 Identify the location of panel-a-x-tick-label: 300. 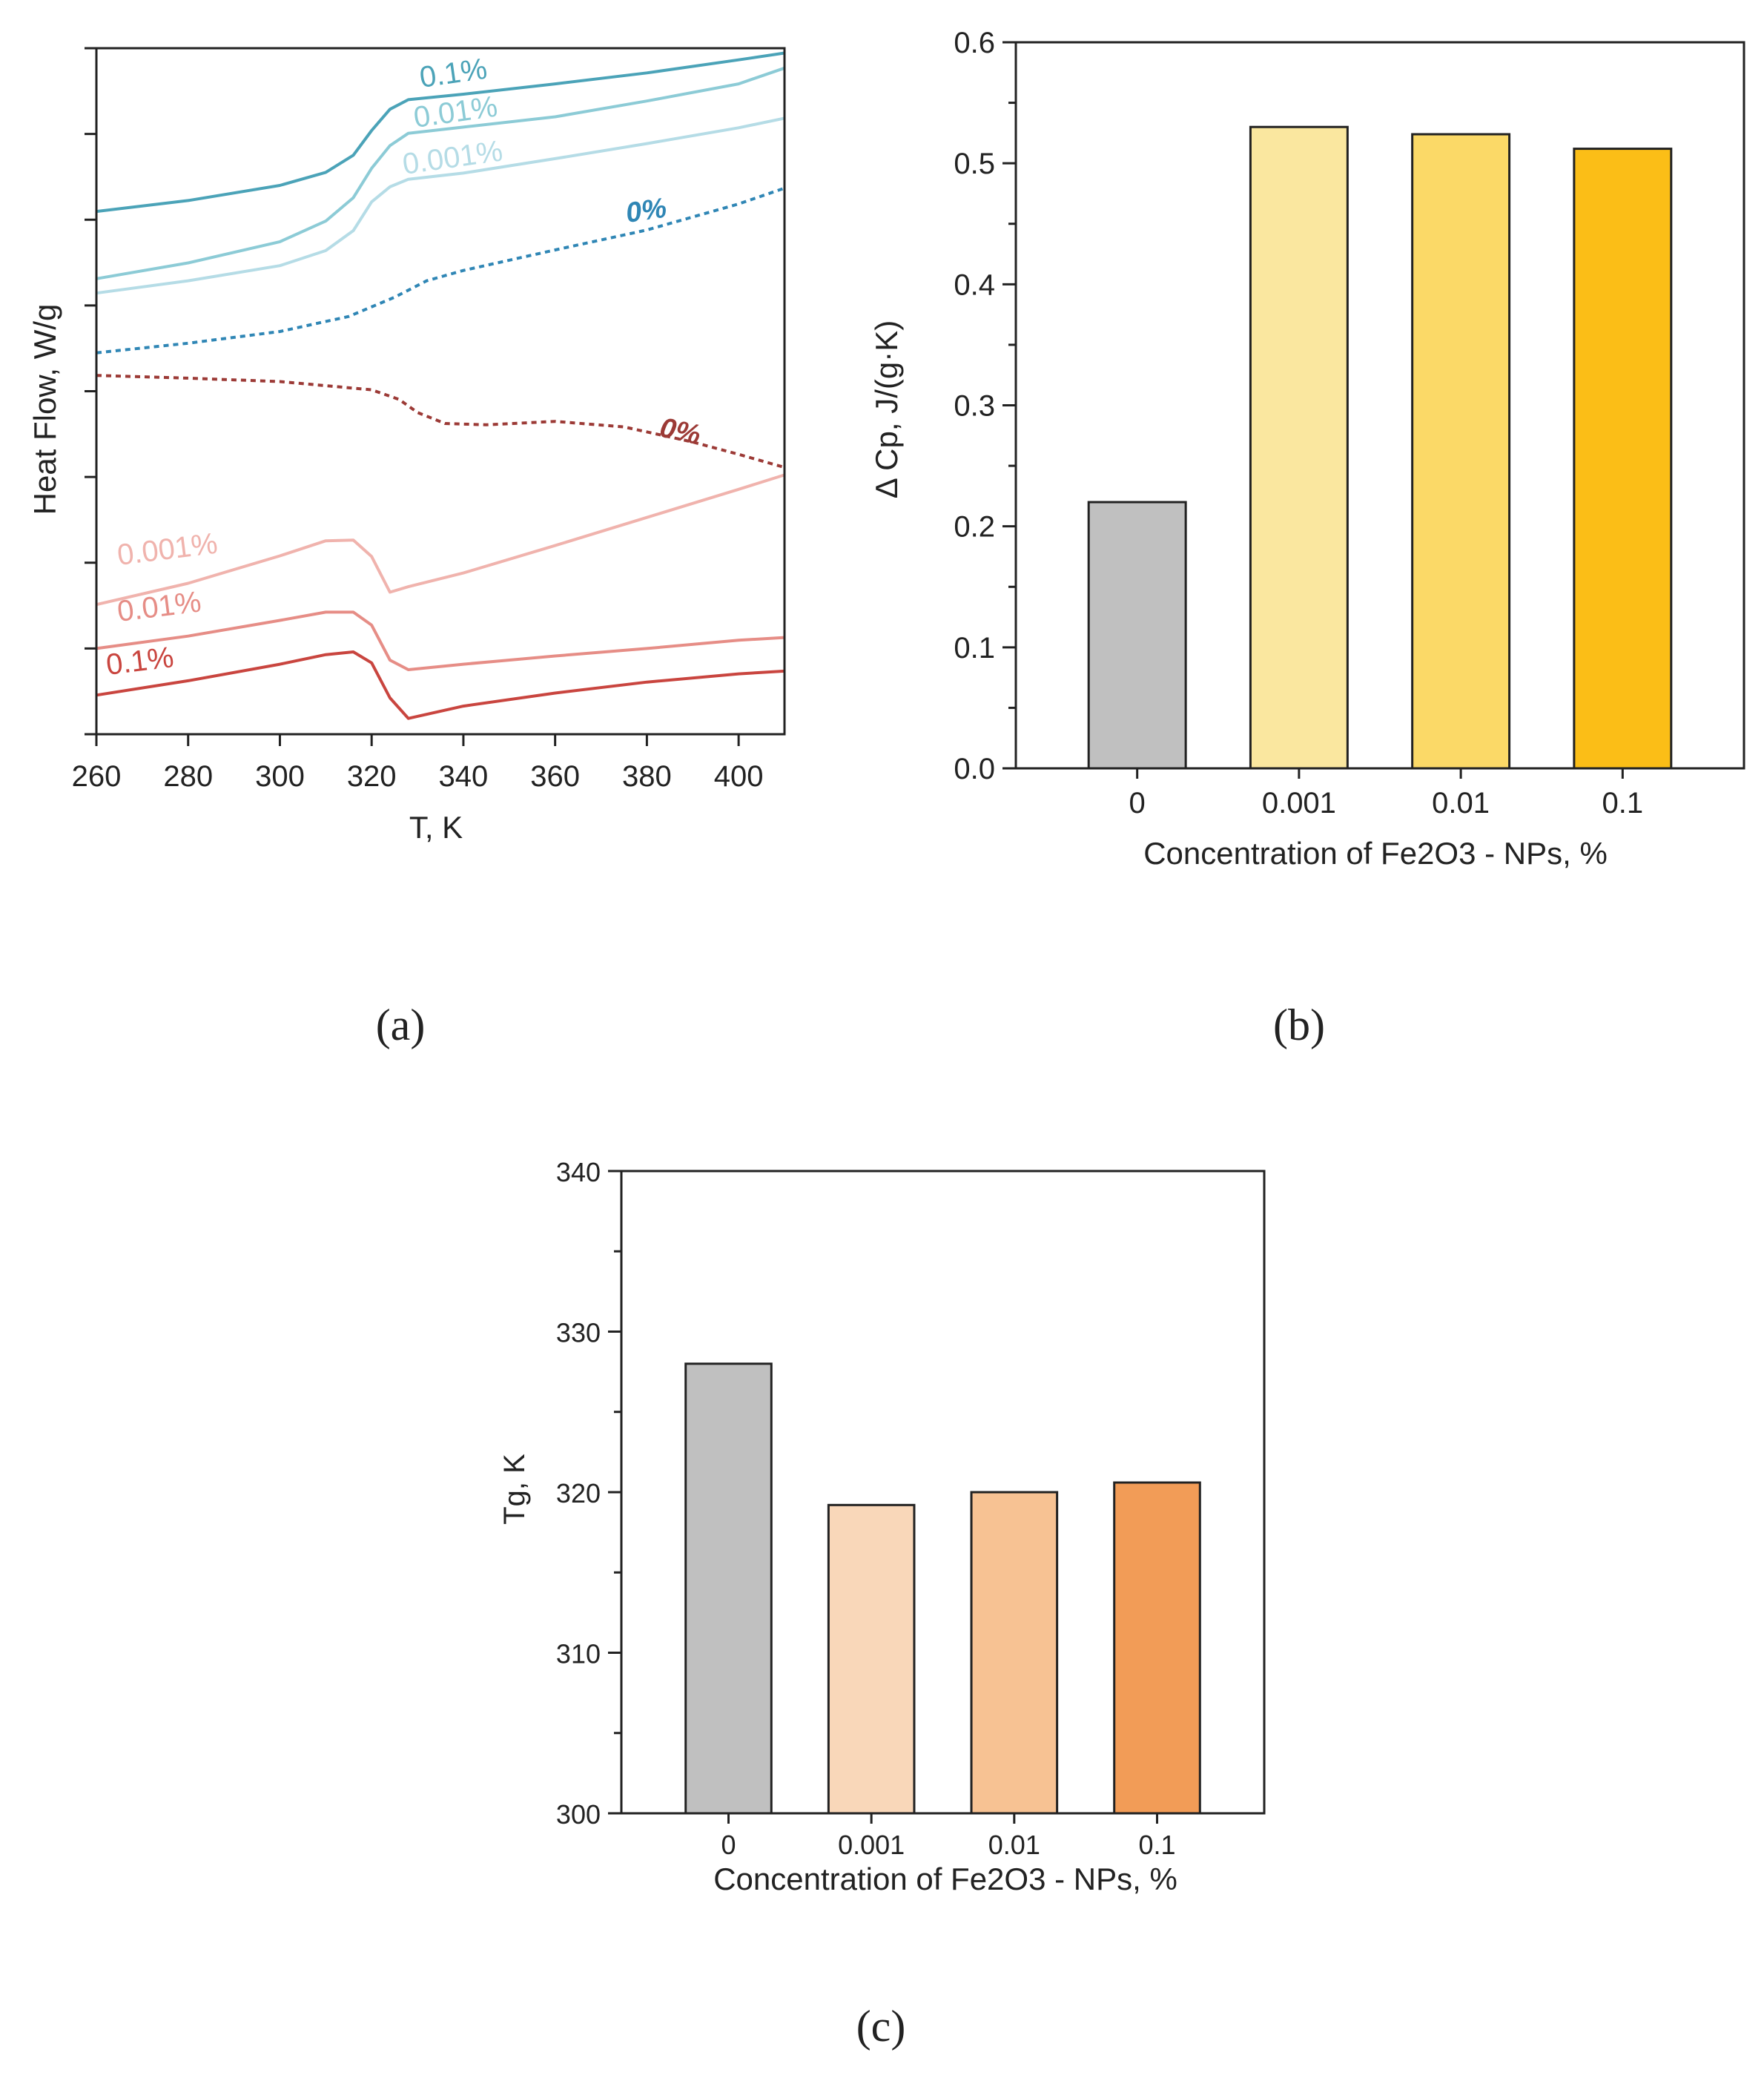
(280, 776).